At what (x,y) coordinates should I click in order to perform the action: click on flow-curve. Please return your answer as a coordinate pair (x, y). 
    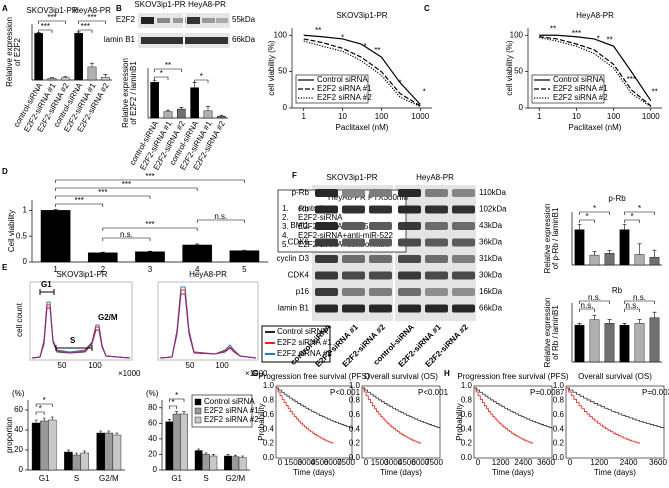
    Looking at the image, I should click on (208, 326).